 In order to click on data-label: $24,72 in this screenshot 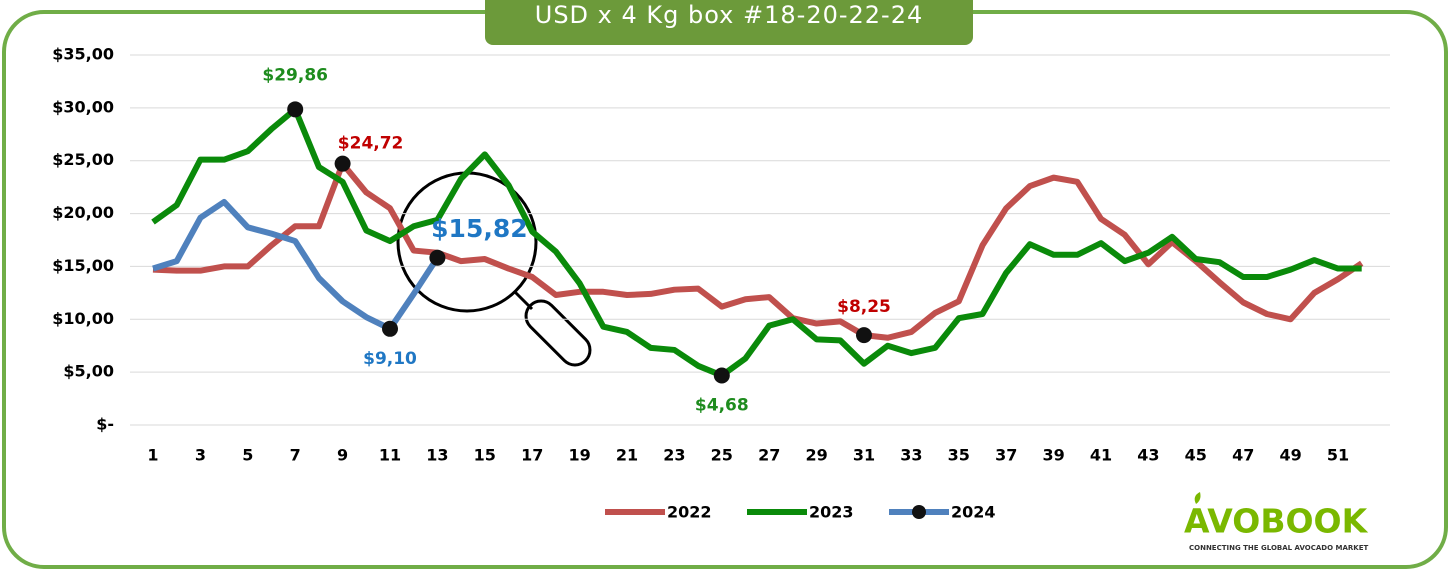, I will do `click(371, 144)`.